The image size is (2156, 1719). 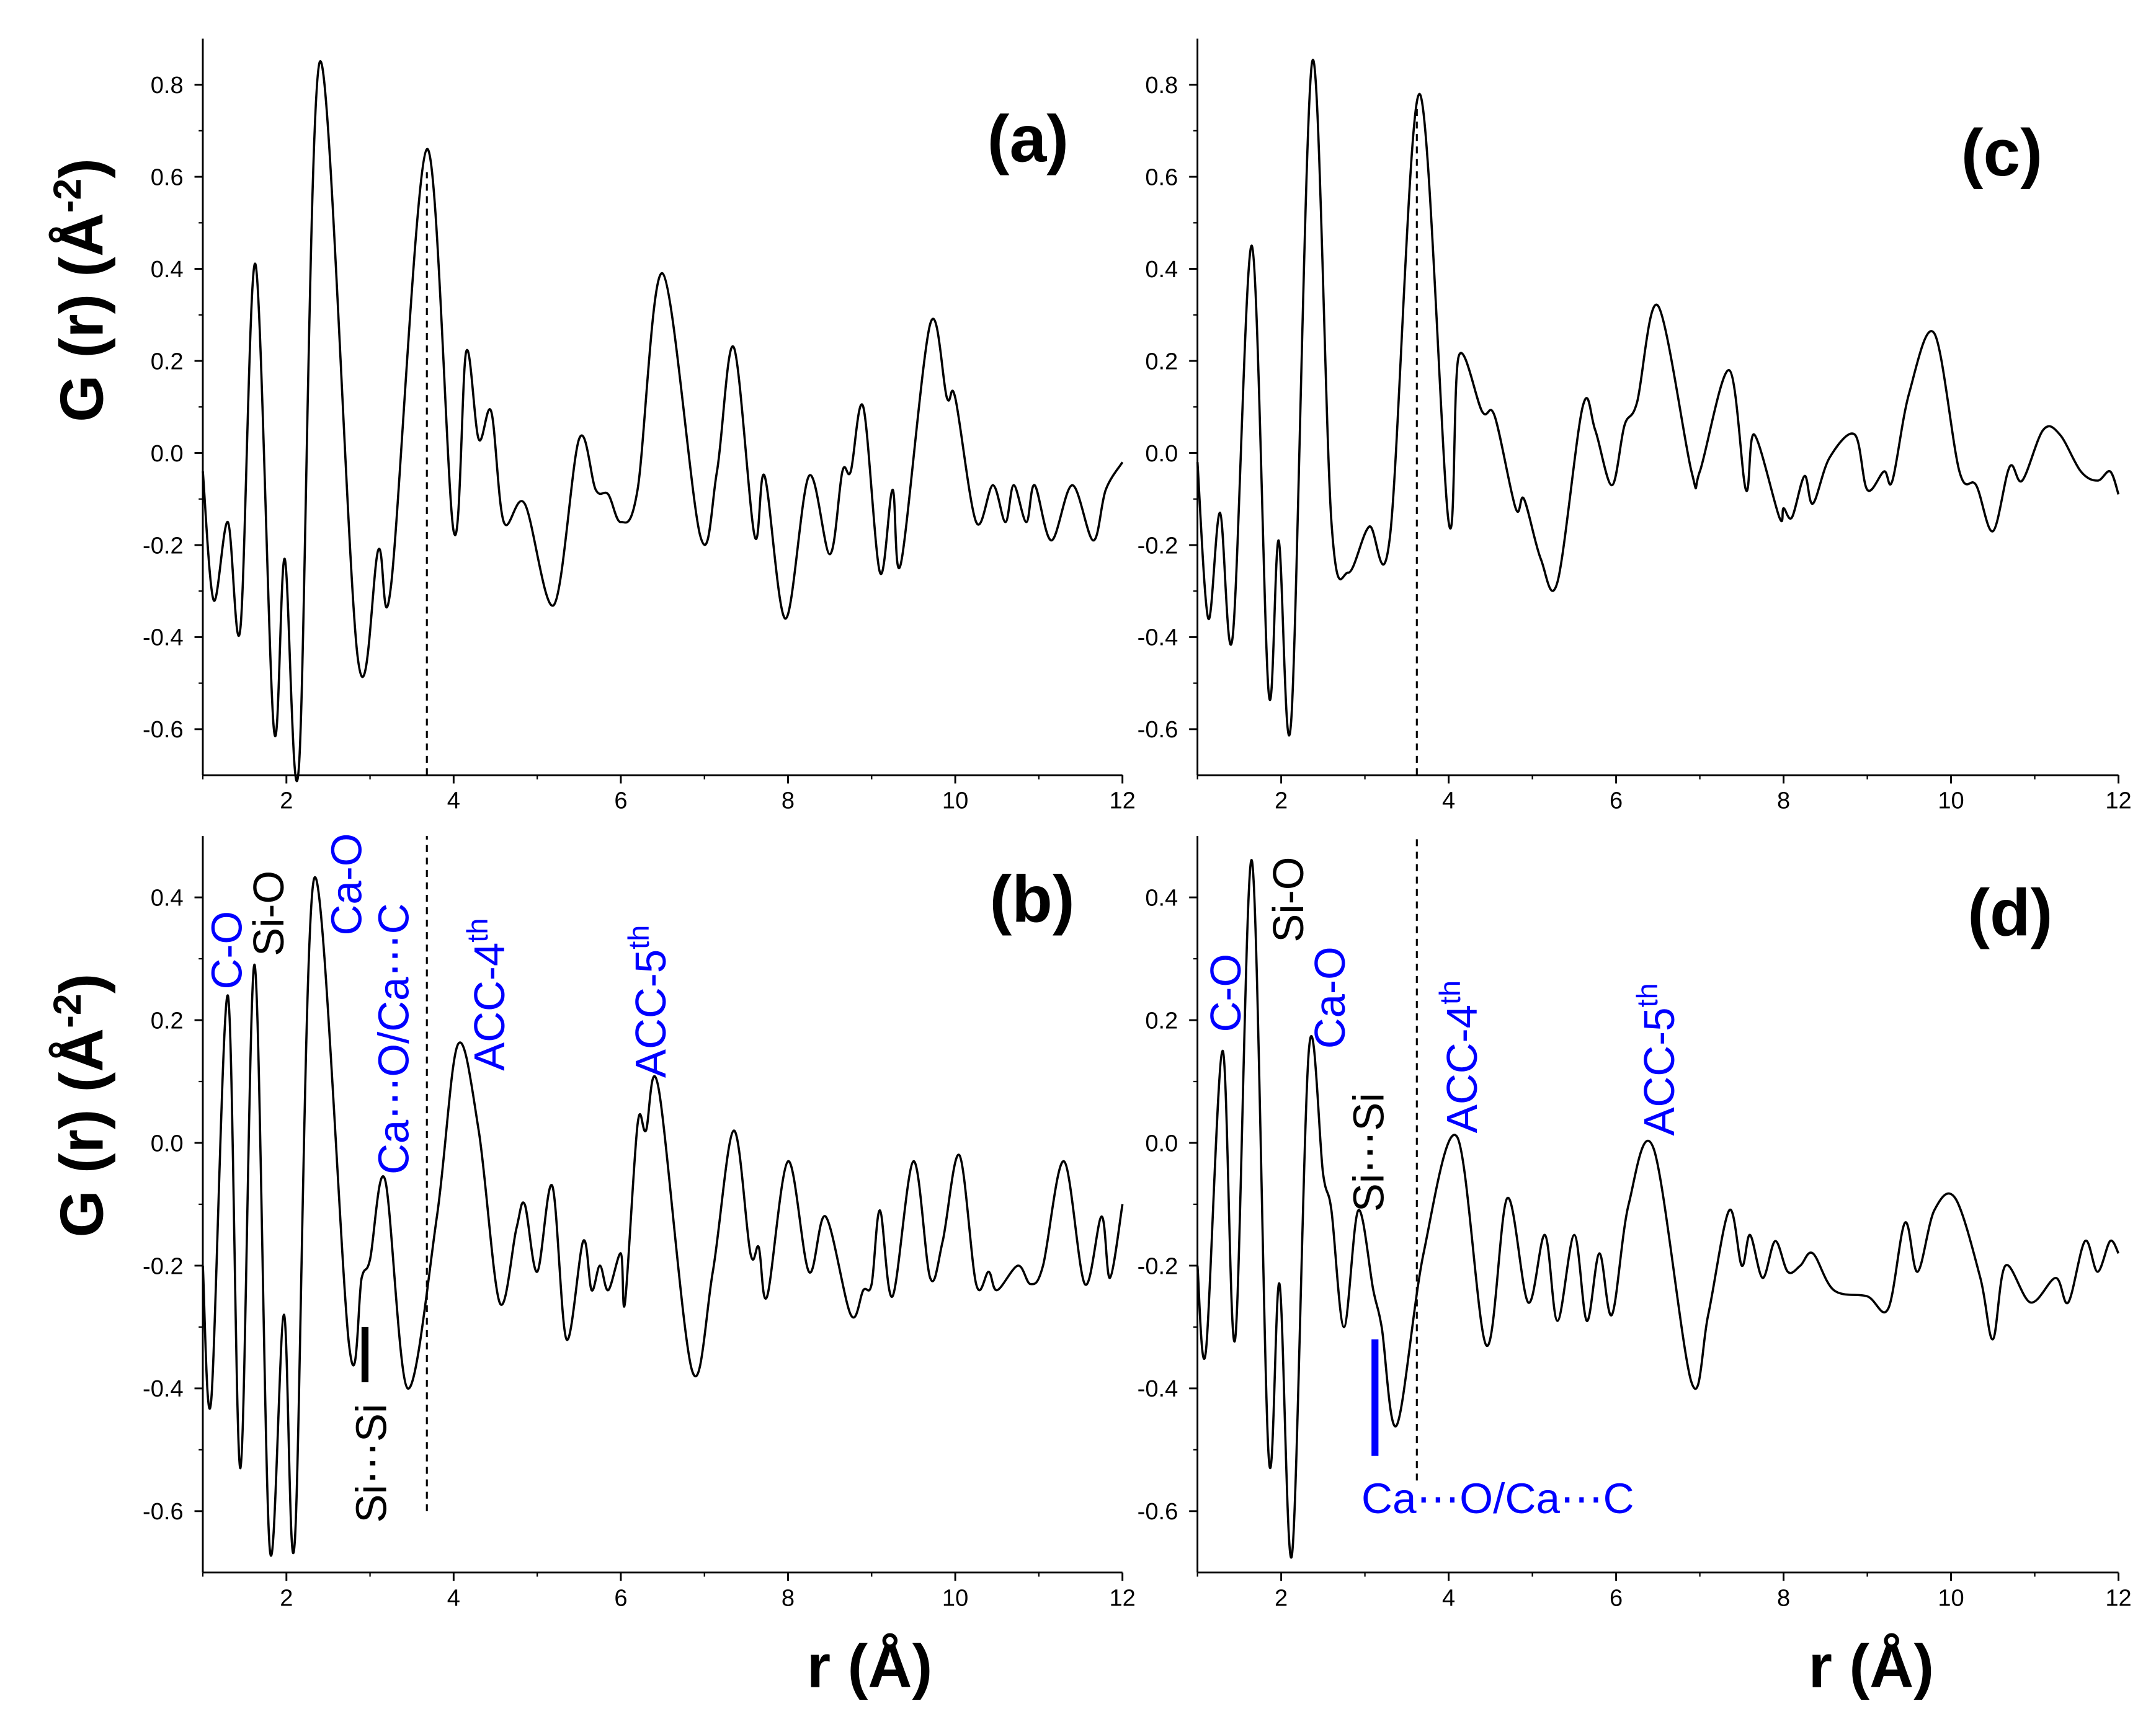 I want to click on annotation: Ca-O, so click(x=1330, y=997).